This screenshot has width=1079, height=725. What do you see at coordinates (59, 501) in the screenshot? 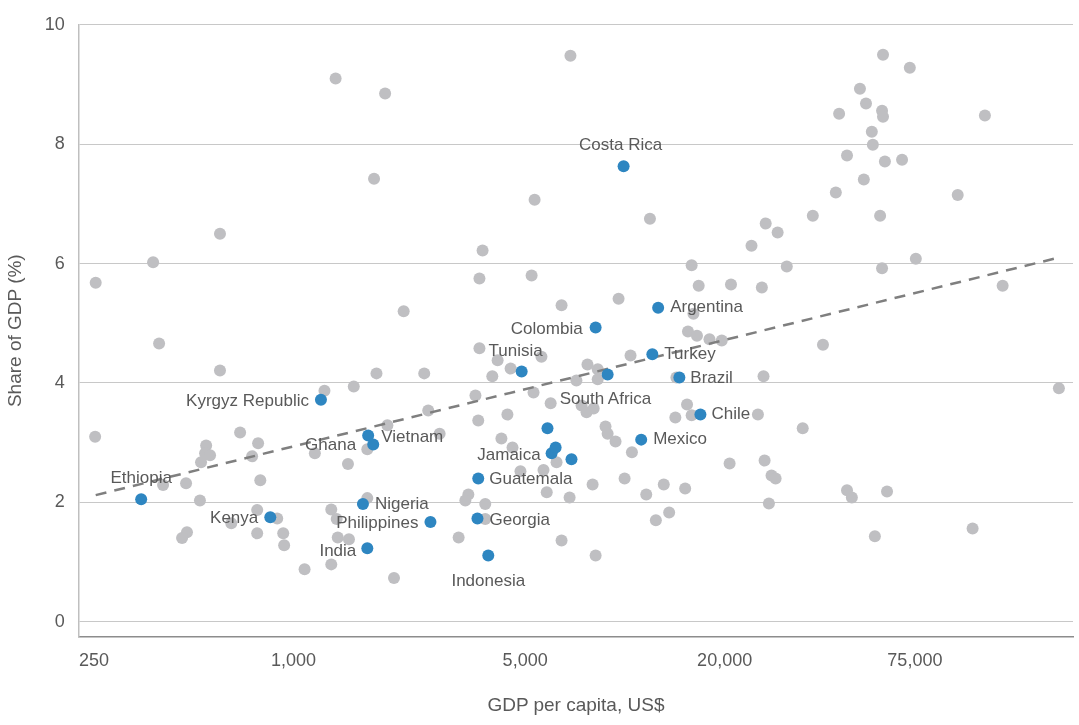
I see `y-tick-label: 2` at bounding box center [59, 501].